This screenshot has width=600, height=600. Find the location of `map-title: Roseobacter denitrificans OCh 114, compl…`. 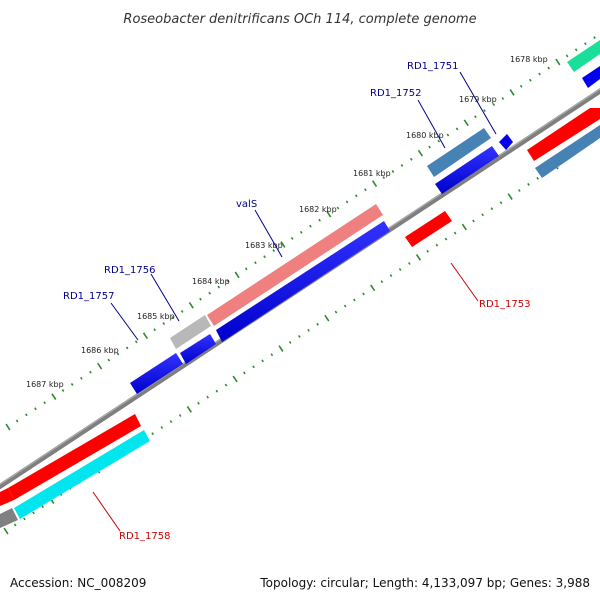

map-title: Roseobacter denitrificans OCh 114, compl… is located at coordinates (299, 19).